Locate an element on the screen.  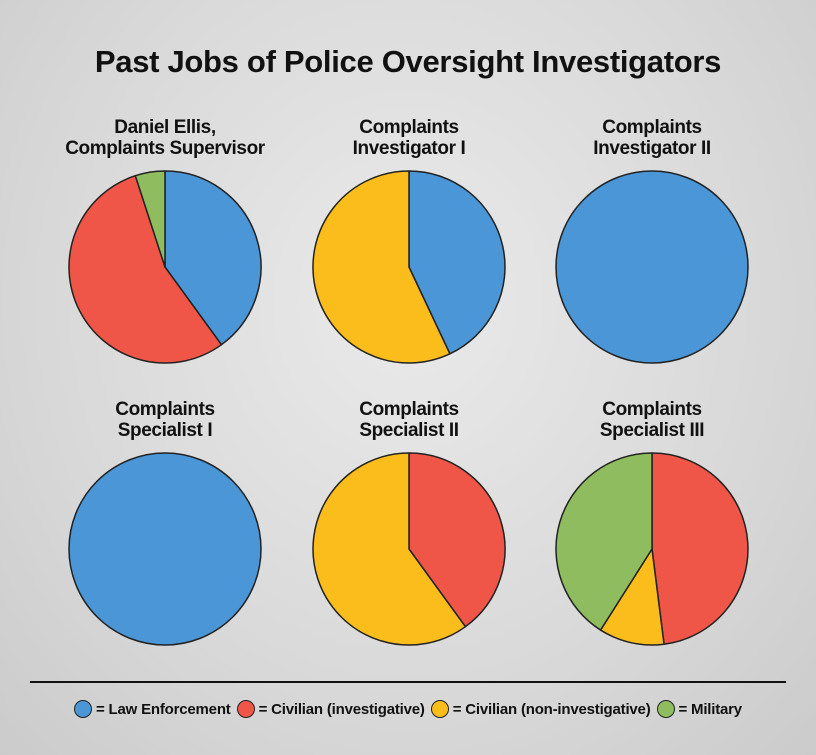
legend-label: = Civilian (investigative) is located at coordinates (341, 709).